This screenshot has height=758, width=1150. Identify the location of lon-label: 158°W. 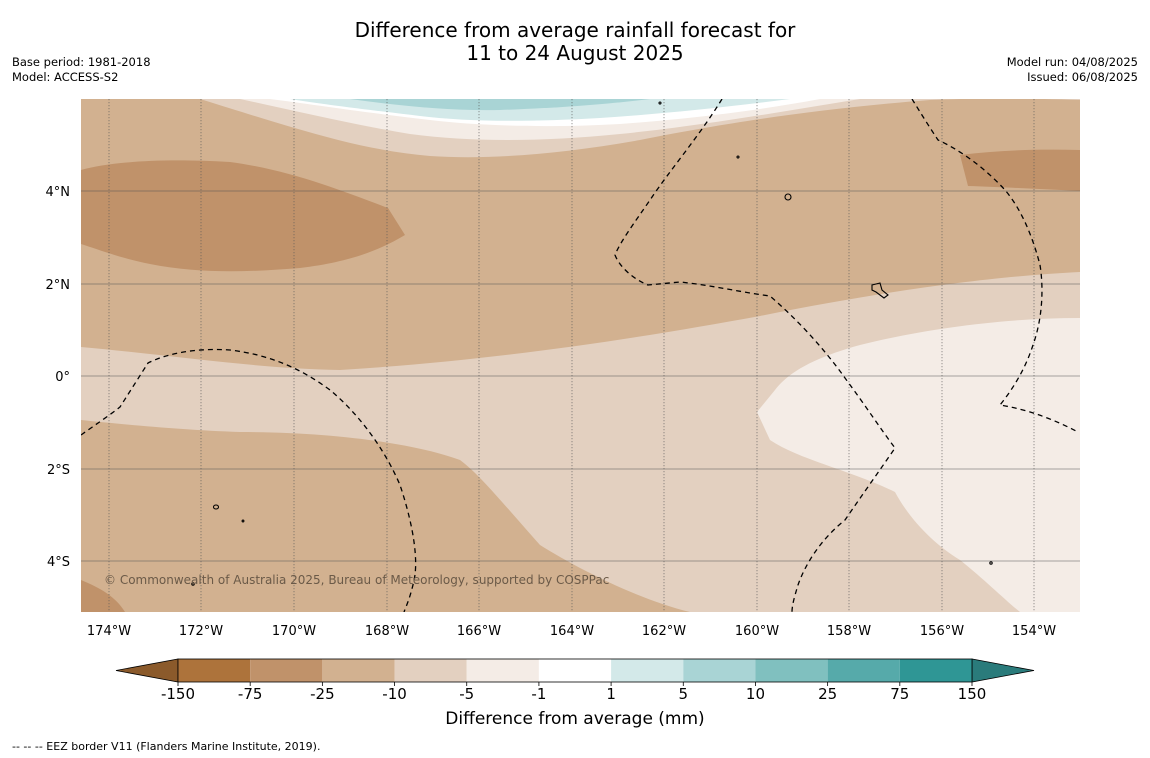
(849, 631).